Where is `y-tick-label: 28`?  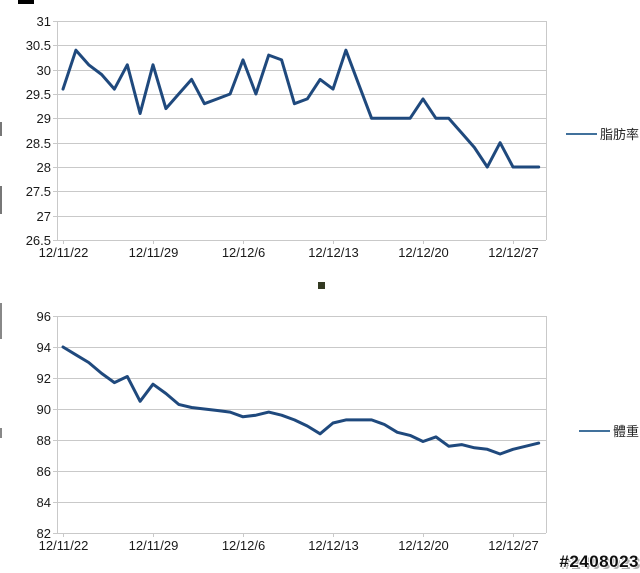 y-tick-label: 28 is located at coordinates (44, 167).